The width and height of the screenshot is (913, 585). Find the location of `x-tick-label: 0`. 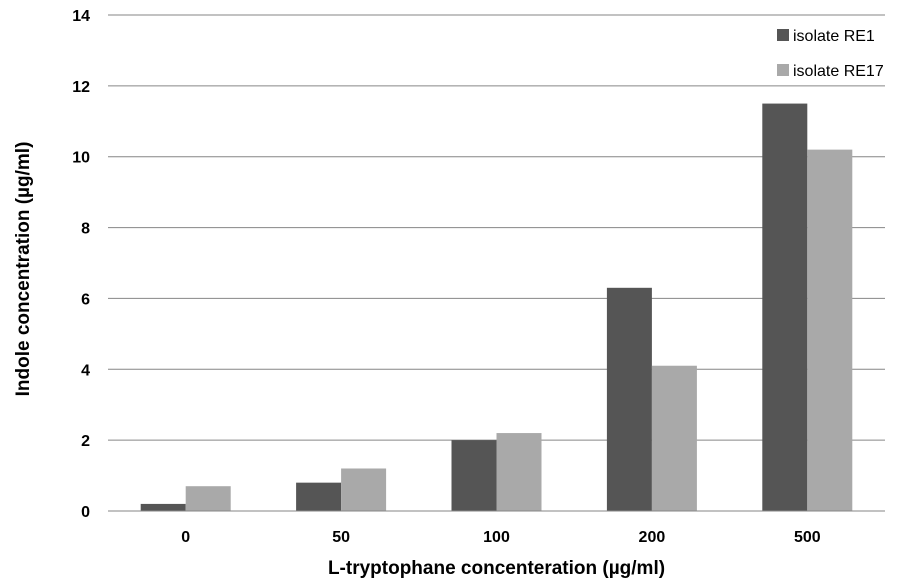

x-tick-label: 0 is located at coordinates (185, 537).